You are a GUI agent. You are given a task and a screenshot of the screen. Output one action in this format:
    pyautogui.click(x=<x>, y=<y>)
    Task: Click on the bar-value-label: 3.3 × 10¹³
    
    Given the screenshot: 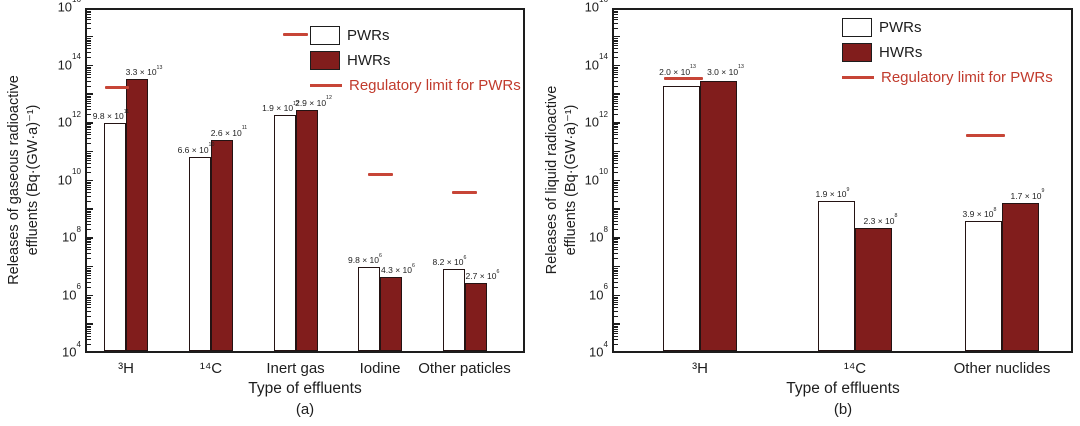 What is the action you would take?
    pyautogui.click(x=144, y=71)
    